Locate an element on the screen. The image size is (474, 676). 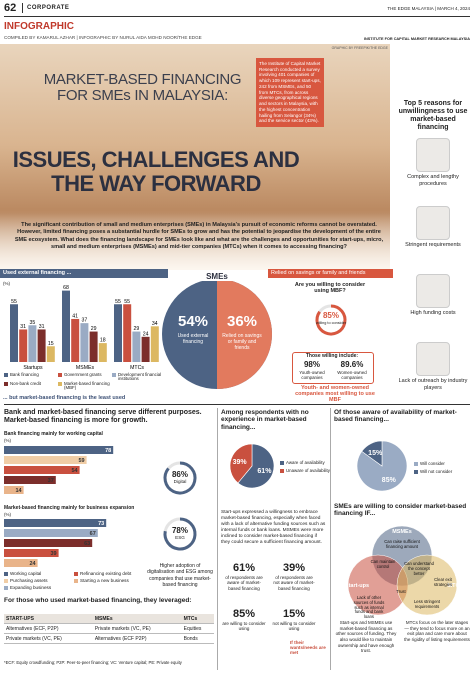
legend-label: Non-bank credit is located at coordinates (25, 383).